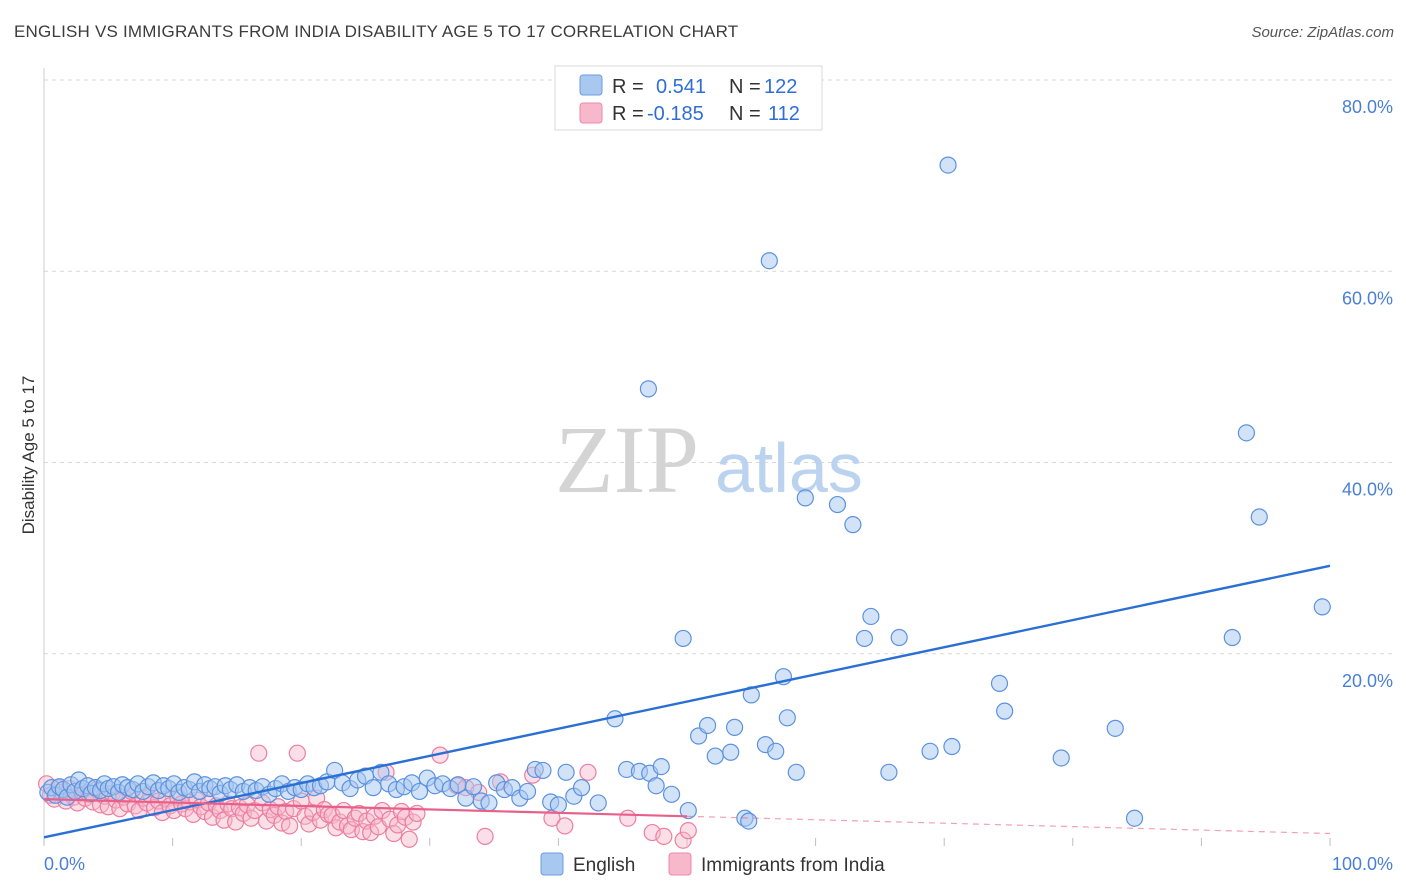 The width and height of the screenshot is (1406, 892). Describe the element at coordinates (1362, 864) in the screenshot. I see `x-tick-label: 100.0%` at that location.